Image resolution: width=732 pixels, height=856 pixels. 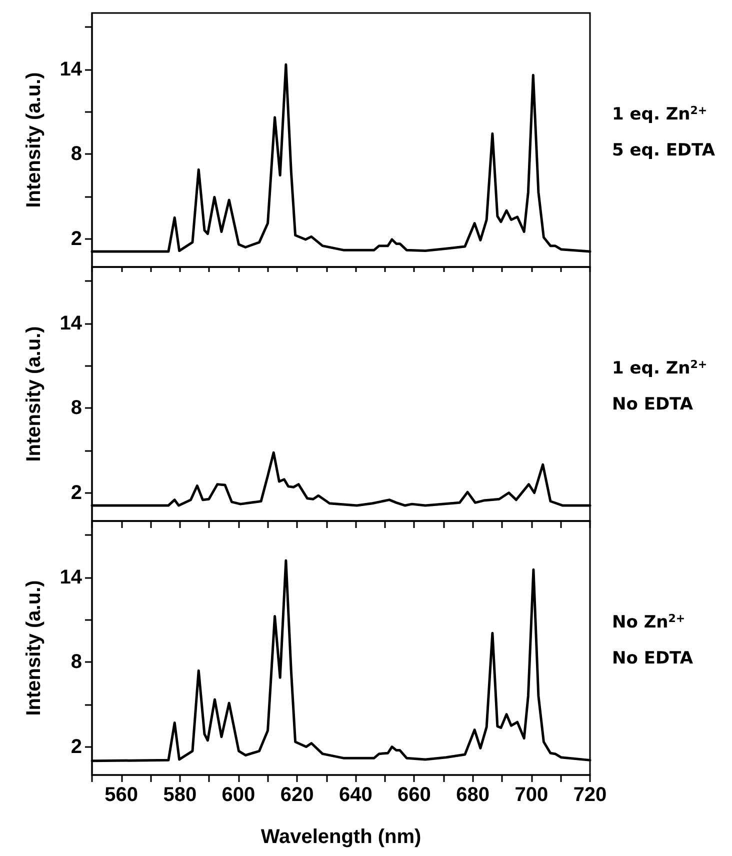 I want to click on x-tick-label: 580, so click(x=180, y=795).